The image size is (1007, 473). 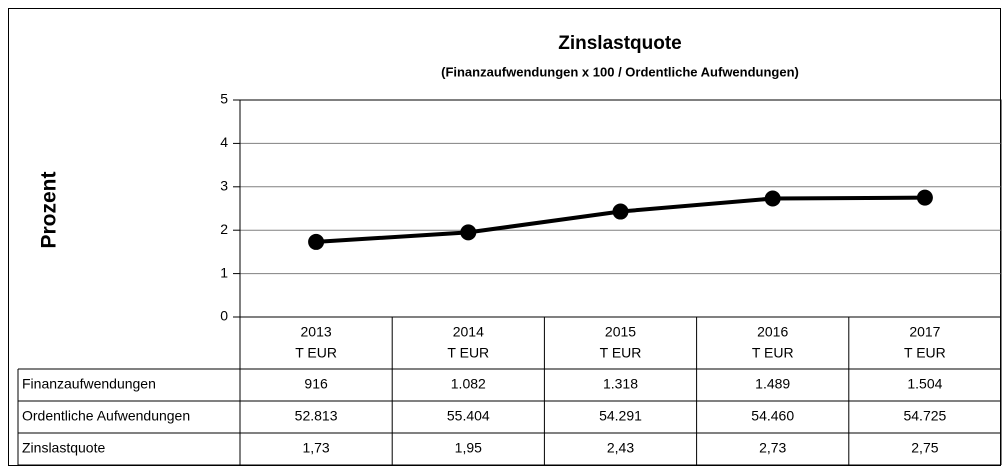 I want to click on x-tick-label: 2015, so click(x=620, y=332).